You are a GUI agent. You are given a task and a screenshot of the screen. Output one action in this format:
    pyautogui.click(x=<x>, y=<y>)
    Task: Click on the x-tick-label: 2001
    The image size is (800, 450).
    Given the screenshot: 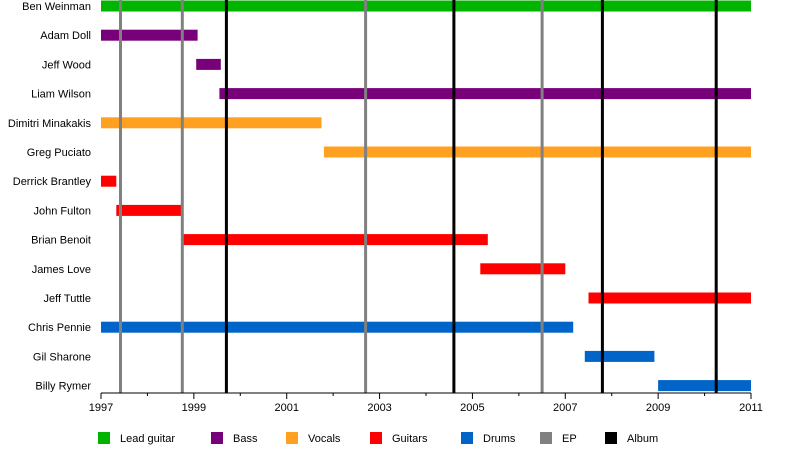 What is the action you would take?
    pyautogui.click(x=286, y=408)
    